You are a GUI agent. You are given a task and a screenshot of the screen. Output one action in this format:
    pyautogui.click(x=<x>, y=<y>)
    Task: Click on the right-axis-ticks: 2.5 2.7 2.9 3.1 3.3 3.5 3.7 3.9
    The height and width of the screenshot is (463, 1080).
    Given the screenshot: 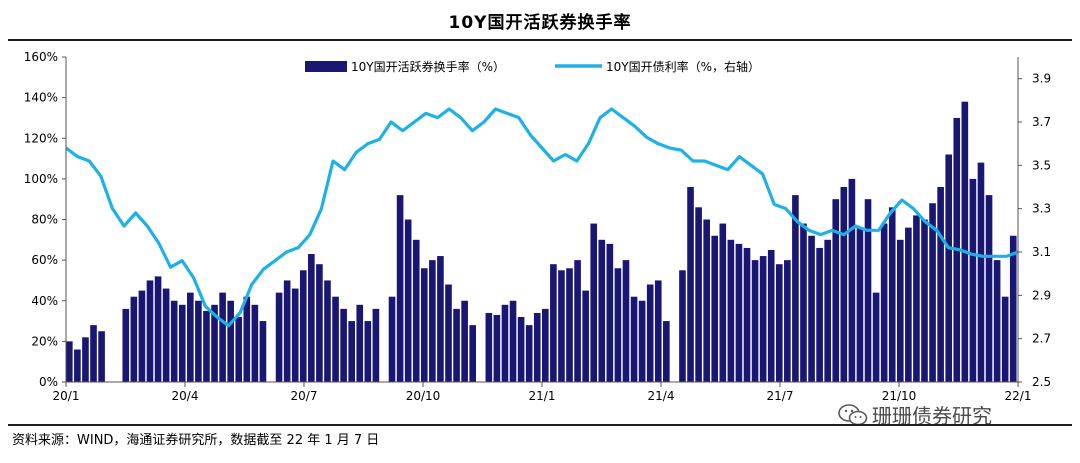 What is the action you would take?
    pyautogui.click(x=1034, y=230)
    